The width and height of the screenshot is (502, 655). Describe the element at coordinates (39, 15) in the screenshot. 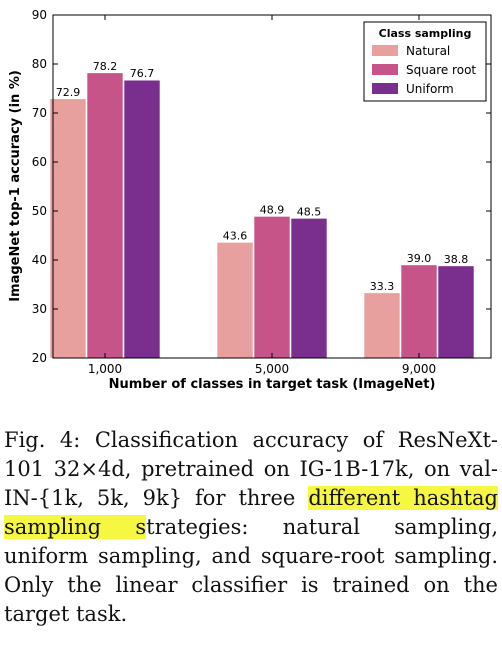

I see `y-tick-label: 90` at that location.